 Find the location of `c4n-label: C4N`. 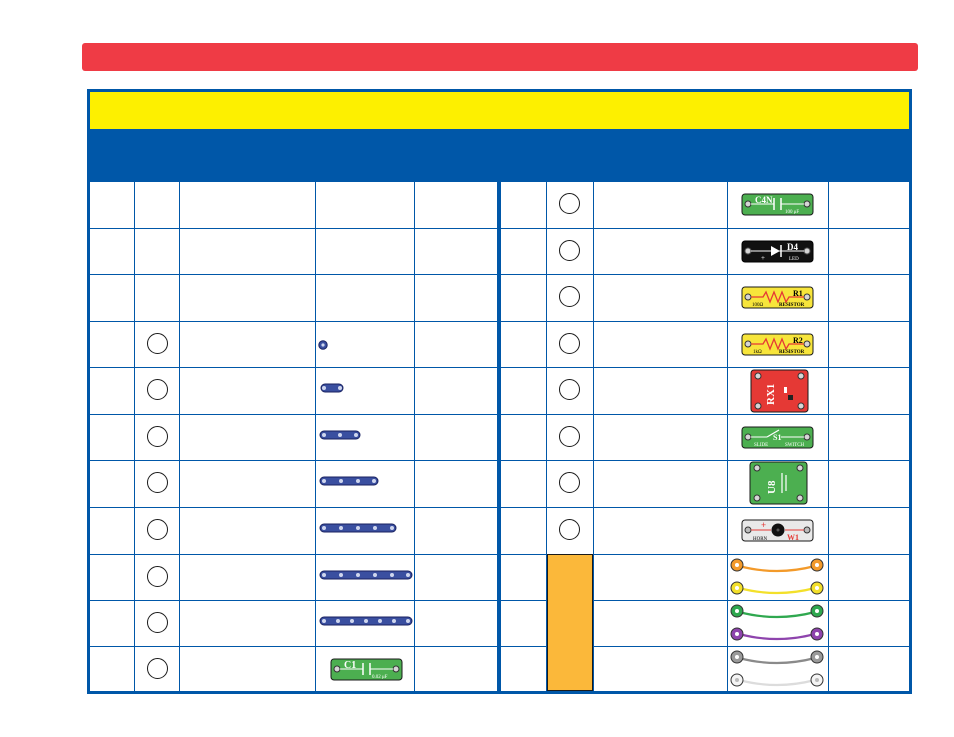

c4n-label: C4N is located at coordinates (764, 200).